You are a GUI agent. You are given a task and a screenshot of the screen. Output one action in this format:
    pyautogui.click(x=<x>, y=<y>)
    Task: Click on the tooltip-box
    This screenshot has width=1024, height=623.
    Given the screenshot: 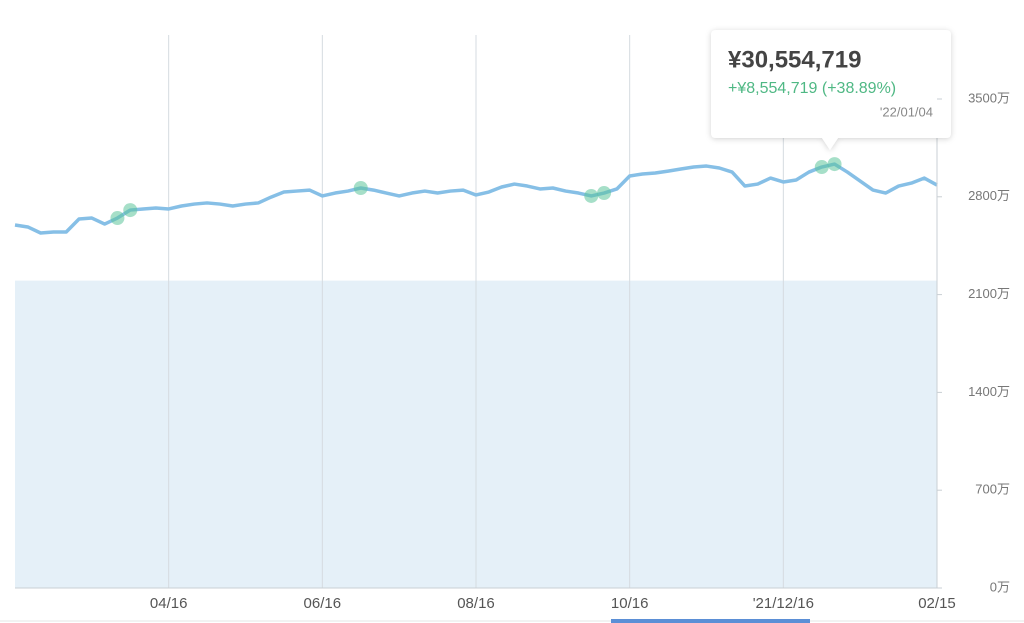 What is the action you would take?
    pyautogui.click(x=831, y=90)
    